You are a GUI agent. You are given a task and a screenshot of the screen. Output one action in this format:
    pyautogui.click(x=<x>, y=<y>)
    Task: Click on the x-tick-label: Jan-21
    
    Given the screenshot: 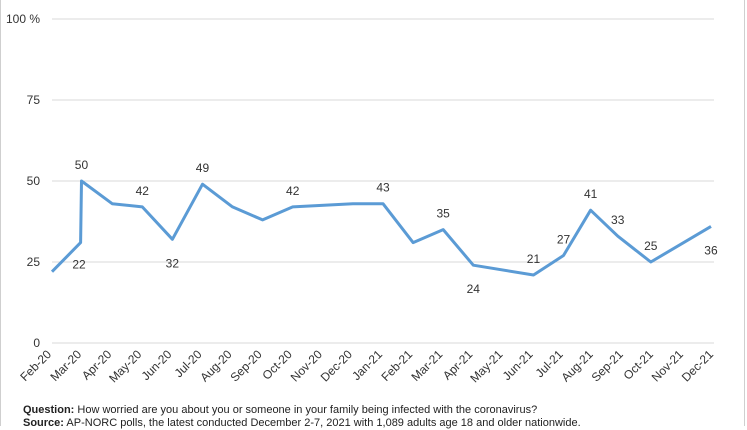 What is the action you would take?
    pyautogui.click(x=367, y=365)
    